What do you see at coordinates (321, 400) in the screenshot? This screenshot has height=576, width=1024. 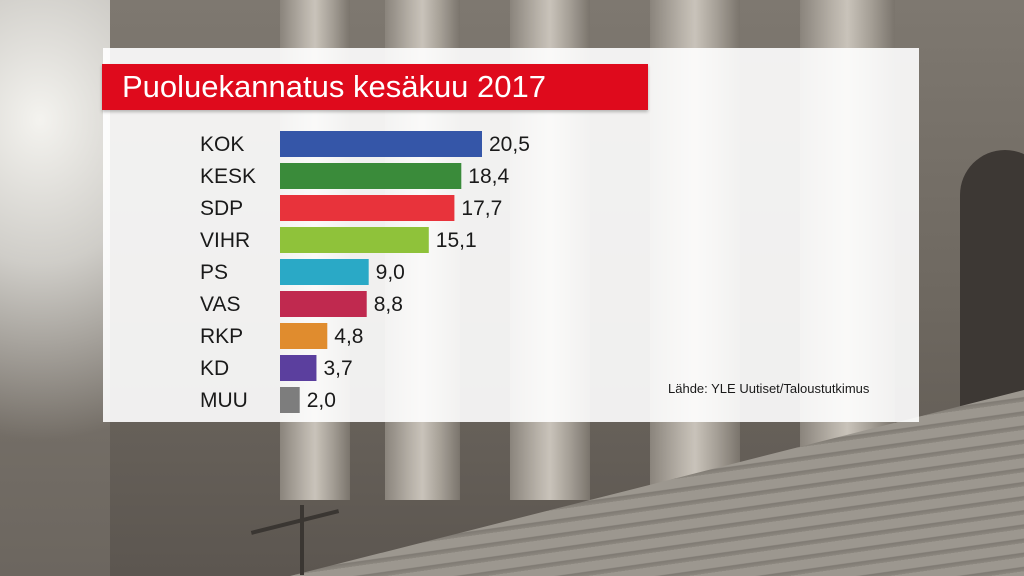 I see `value-label-muu: 2,0` at bounding box center [321, 400].